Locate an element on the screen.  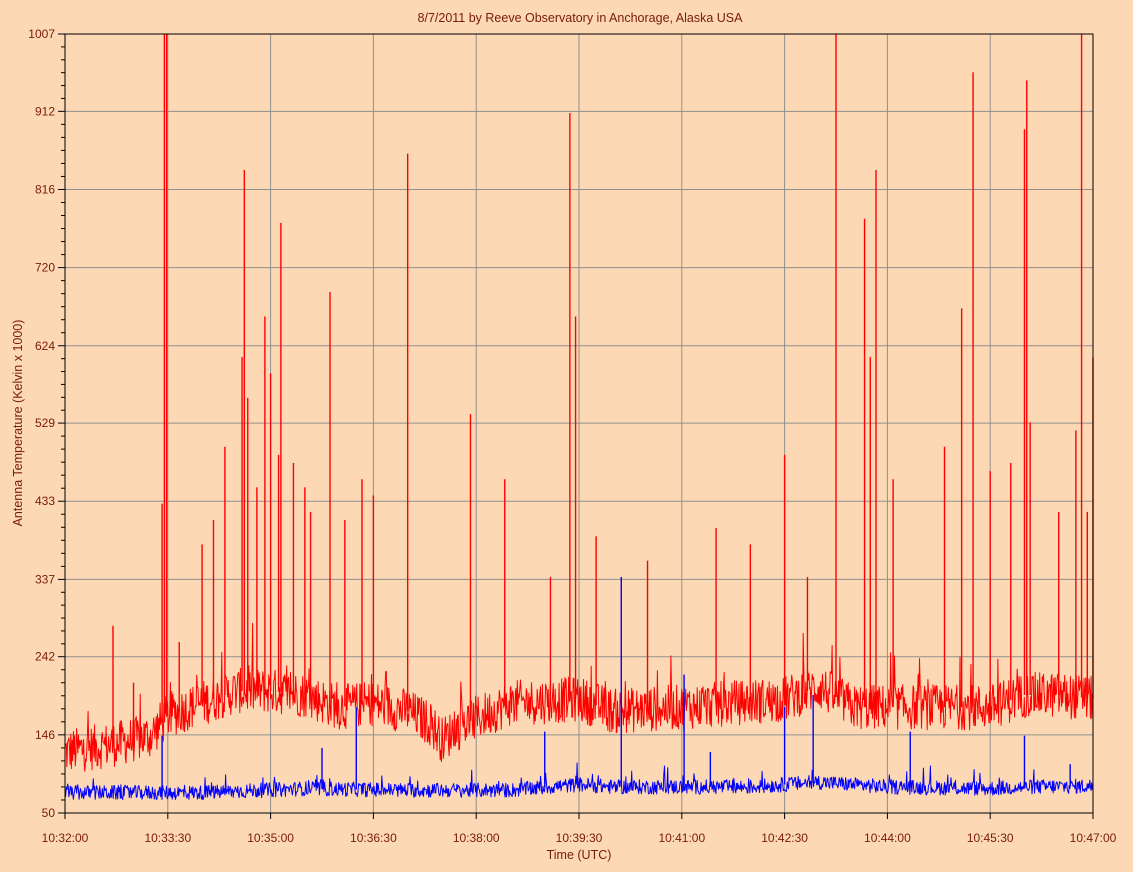
y-tick-label: 337 is located at coordinates (45, 579).